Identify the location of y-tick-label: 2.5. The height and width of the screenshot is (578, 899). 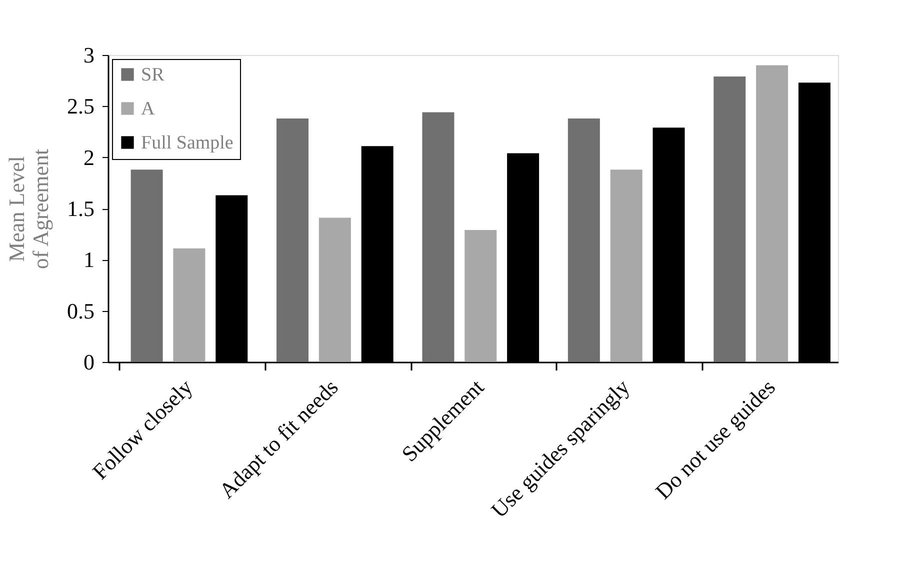
(80, 106).